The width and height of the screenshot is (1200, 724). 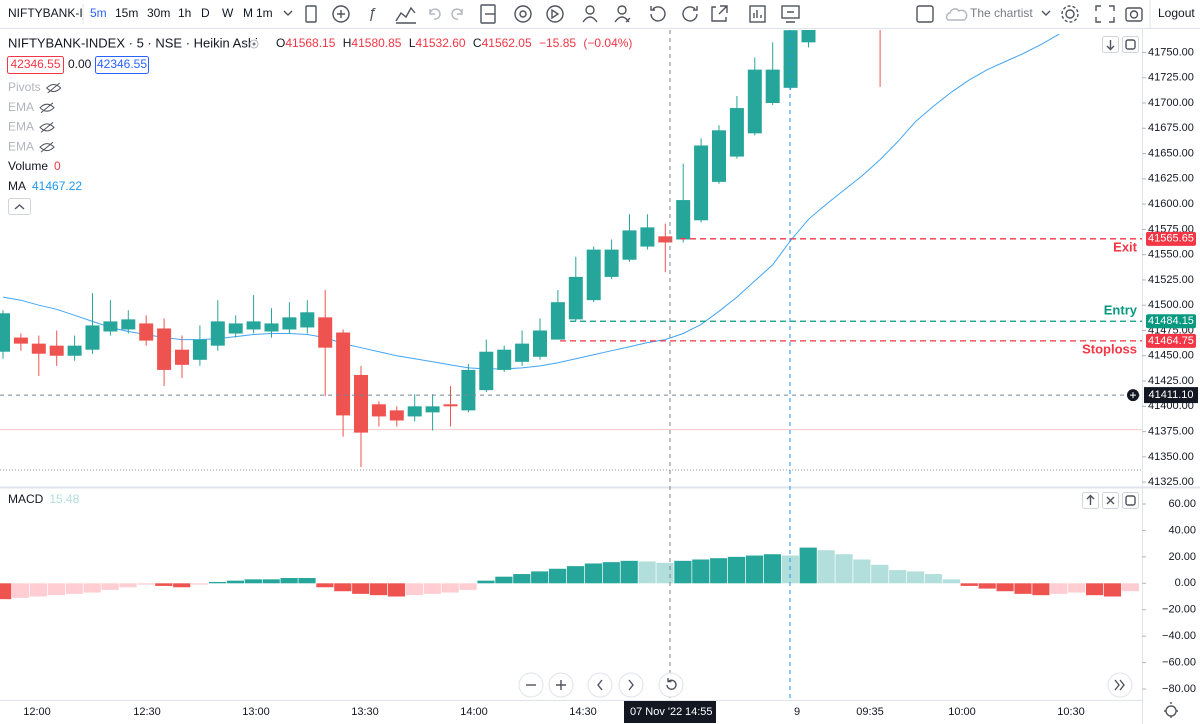 I want to click on chart-icon-bars, so click(x=757, y=14).